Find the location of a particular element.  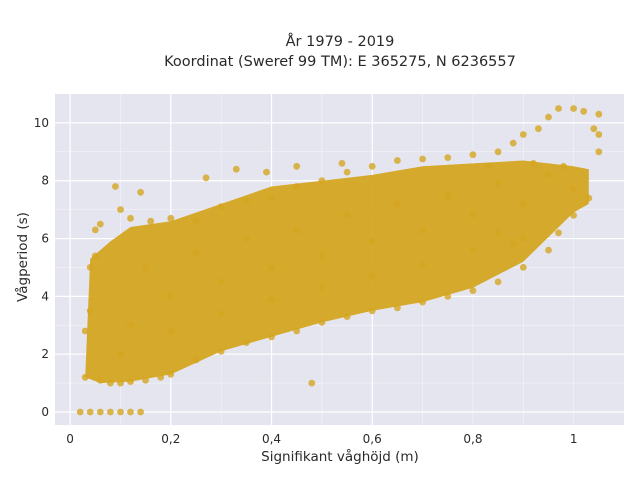

y-tick-label: 2 is located at coordinates (45, 354).